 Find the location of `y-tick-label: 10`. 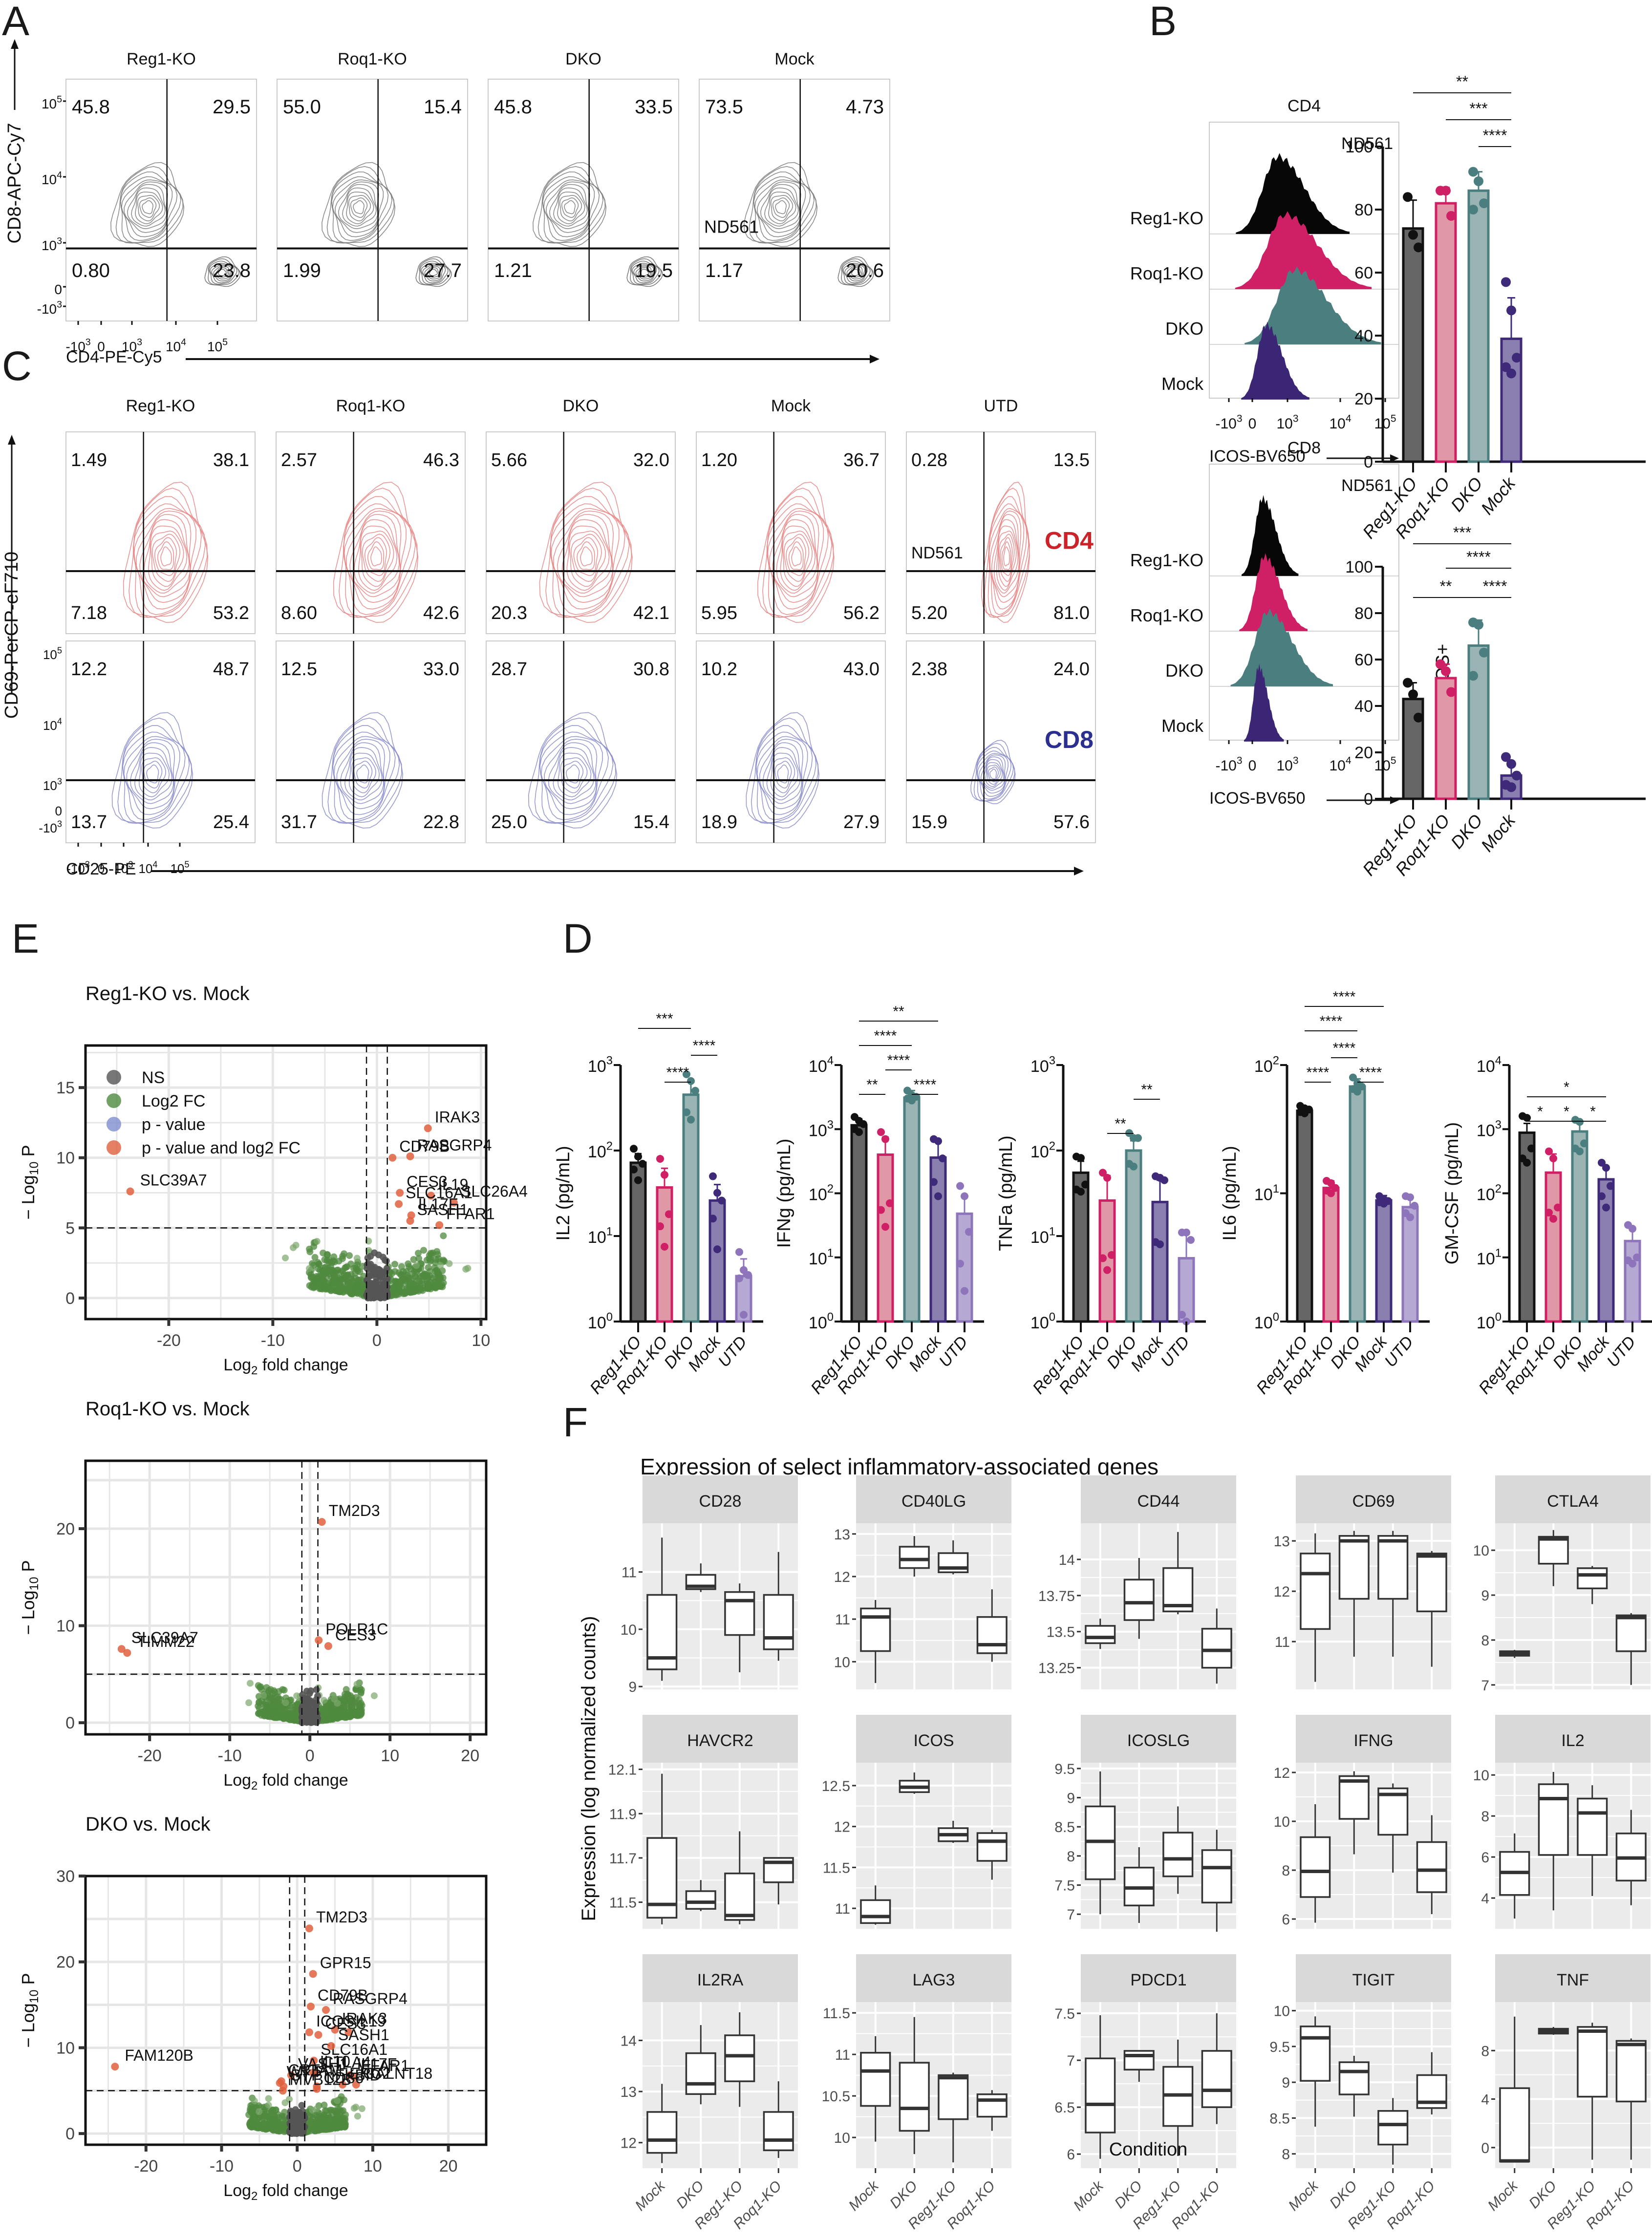

y-tick-label: 10 is located at coordinates (1282, 2012).